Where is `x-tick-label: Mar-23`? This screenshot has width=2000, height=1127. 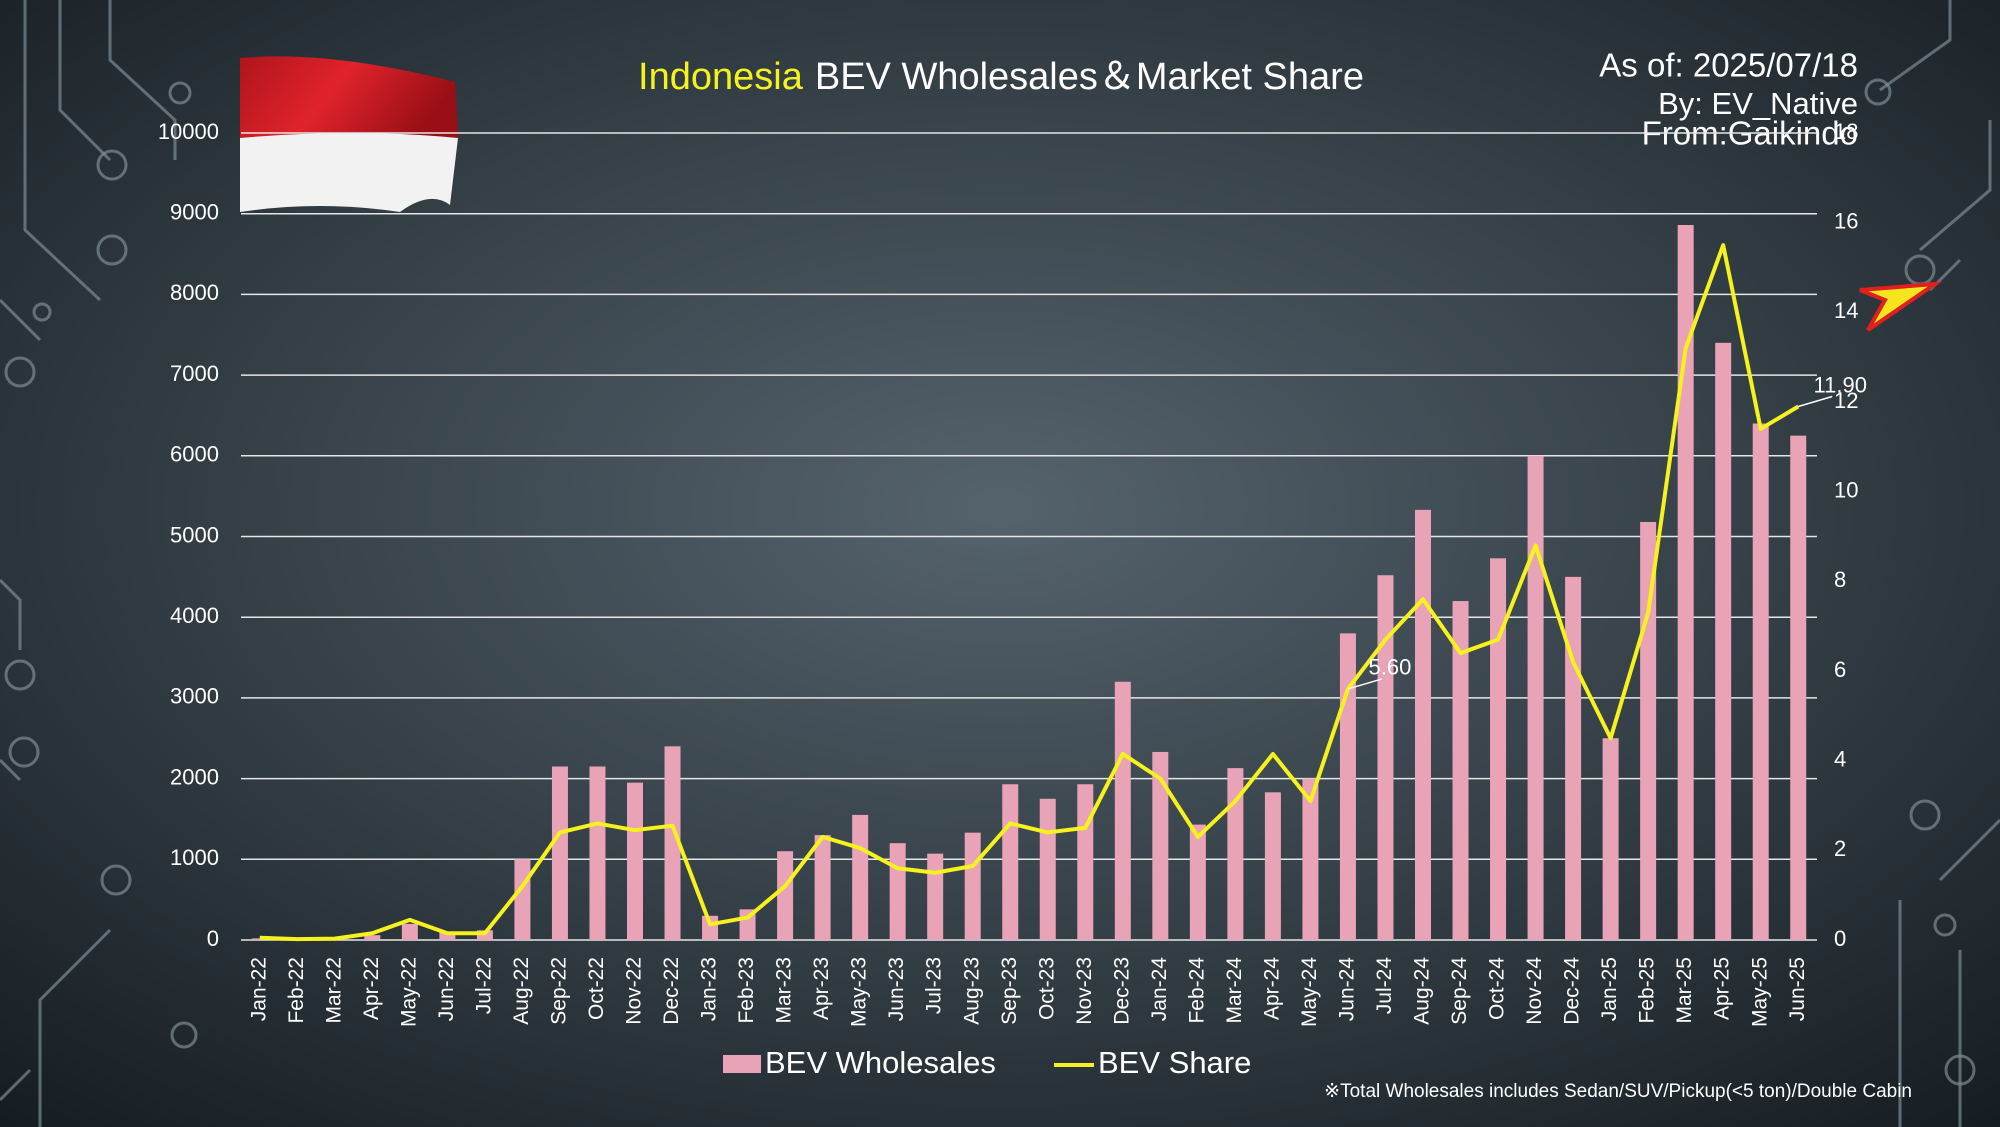 x-tick-label: Mar-23 is located at coordinates (784, 990).